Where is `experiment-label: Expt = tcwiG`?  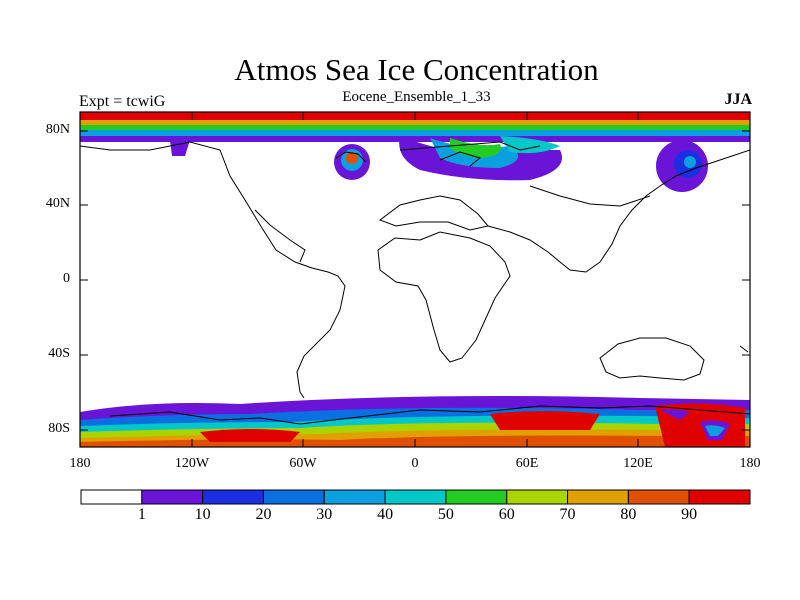
experiment-label: Expt = tcwiG is located at coordinates (122, 101).